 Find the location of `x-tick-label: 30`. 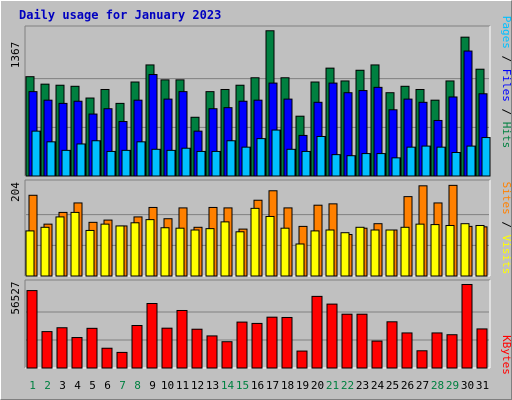

x-tick-label: 30 is located at coordinates (467, 385).